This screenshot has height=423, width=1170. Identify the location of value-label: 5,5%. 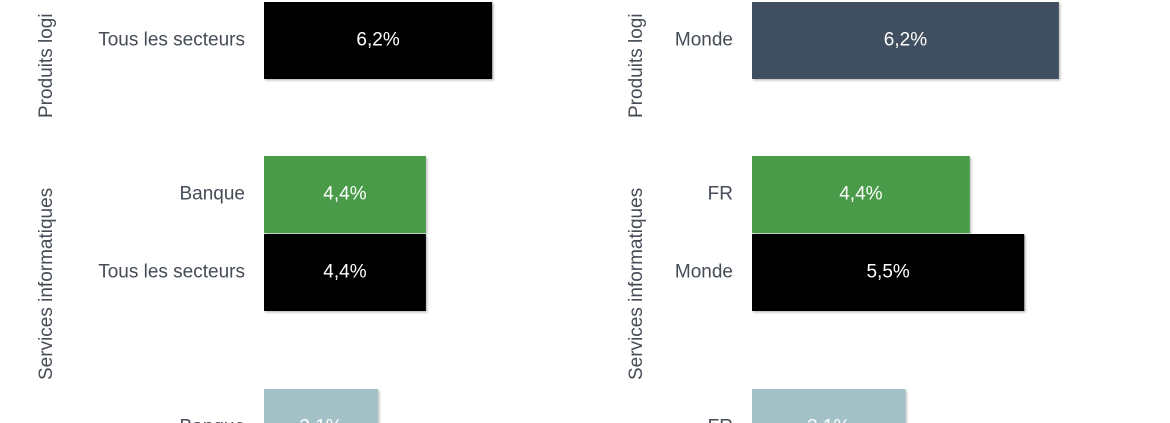
(887, 272).